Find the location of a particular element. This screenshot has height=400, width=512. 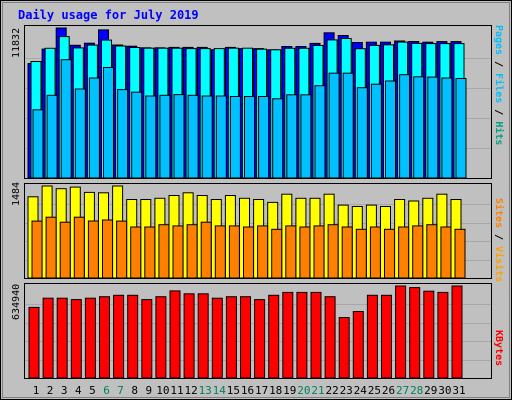

x-tick-label: 11 is located at coordinates (176, 390).